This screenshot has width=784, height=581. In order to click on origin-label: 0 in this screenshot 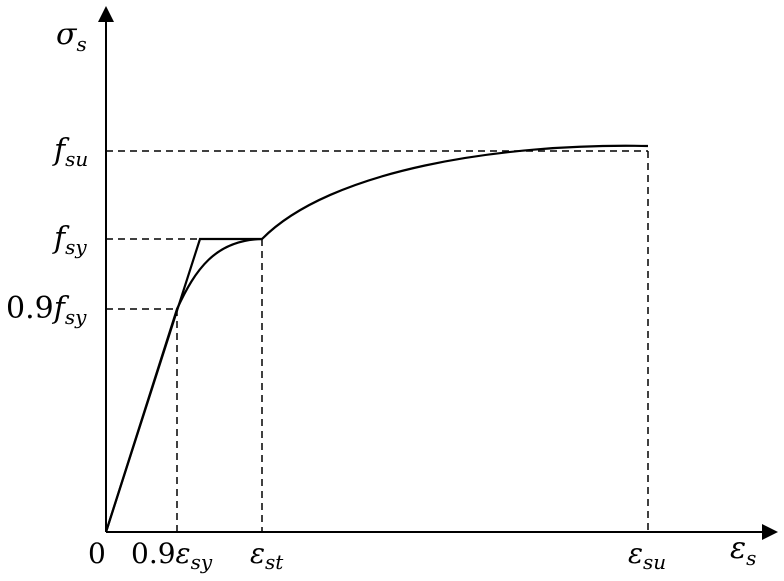, I will do `click(97, 553)`.